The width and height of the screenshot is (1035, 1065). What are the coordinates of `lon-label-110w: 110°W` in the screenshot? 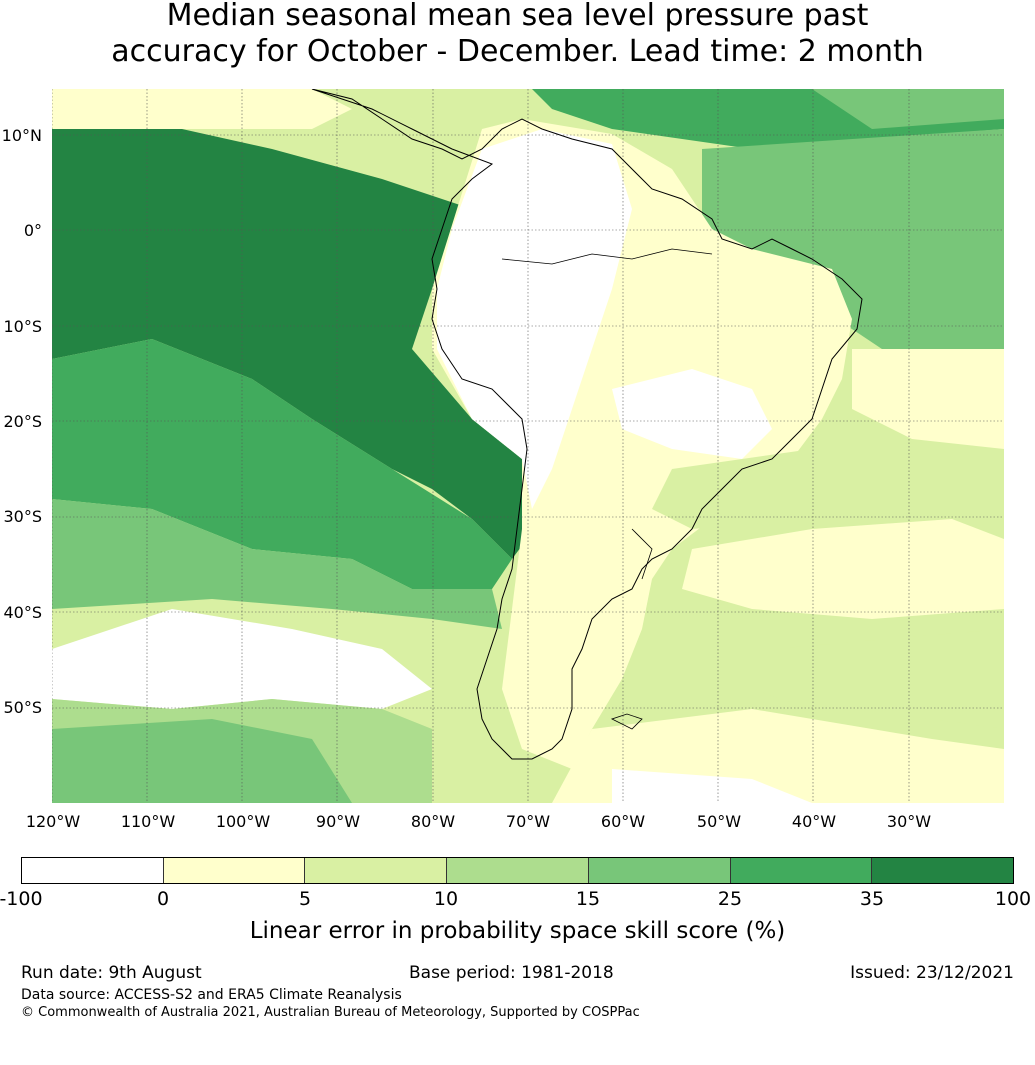 It's located at (148, 821).